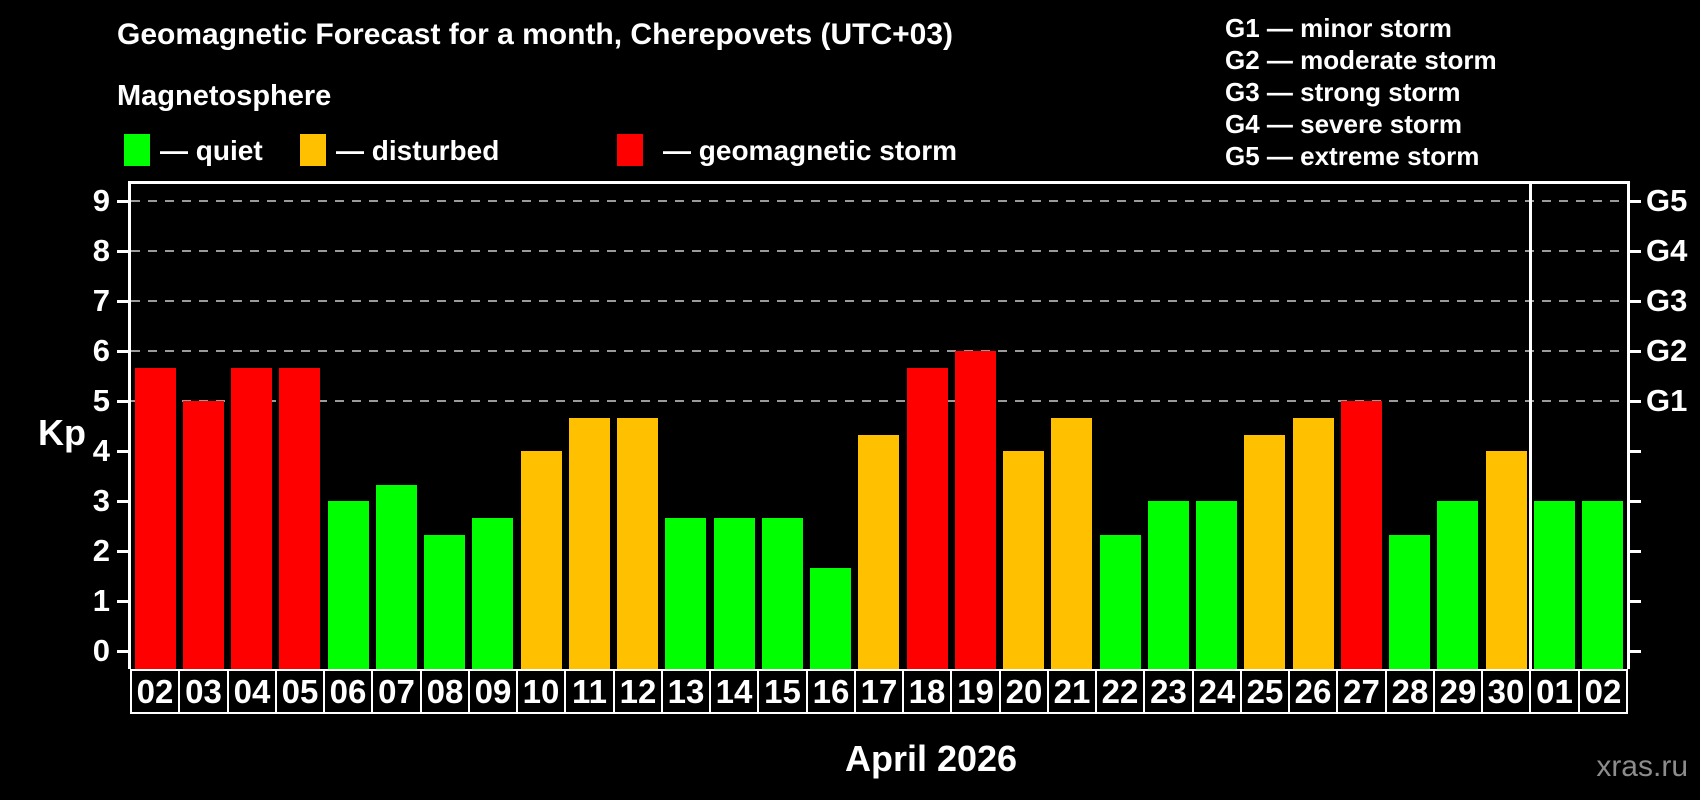  Describe the element at coordinates (101, 200) in the screenshot. I see `y-tick-label-9: 9` at that location.